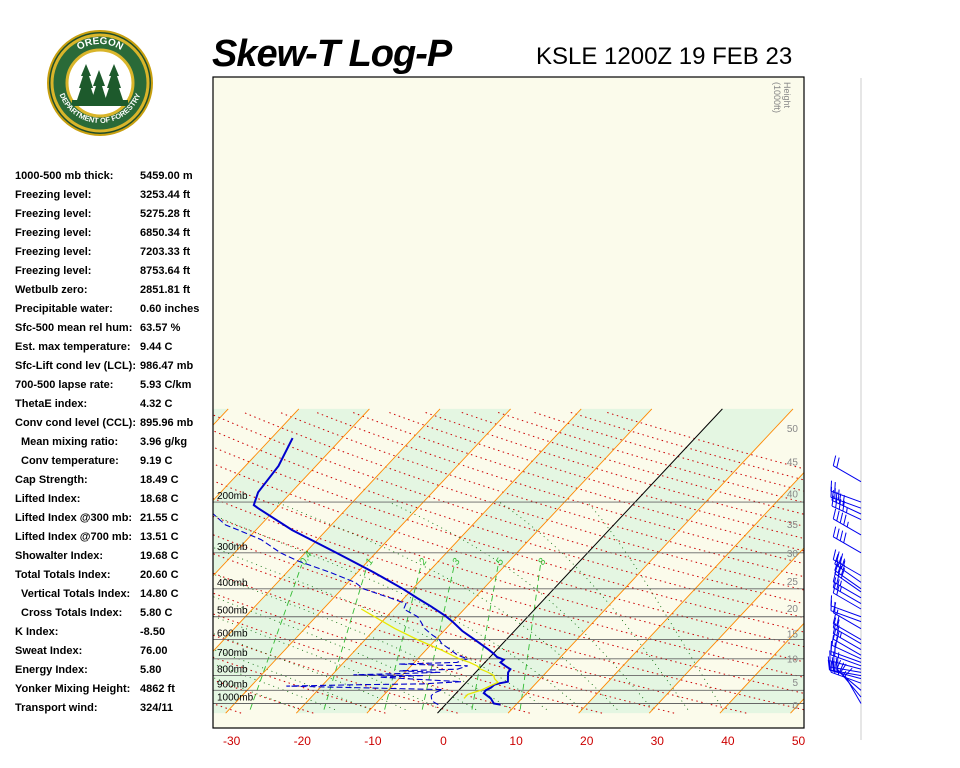  What do you see at coordinates (159, 499) in the screenshot?
I see `stat-value: 18.68 C` at bounding box center [159, 499].